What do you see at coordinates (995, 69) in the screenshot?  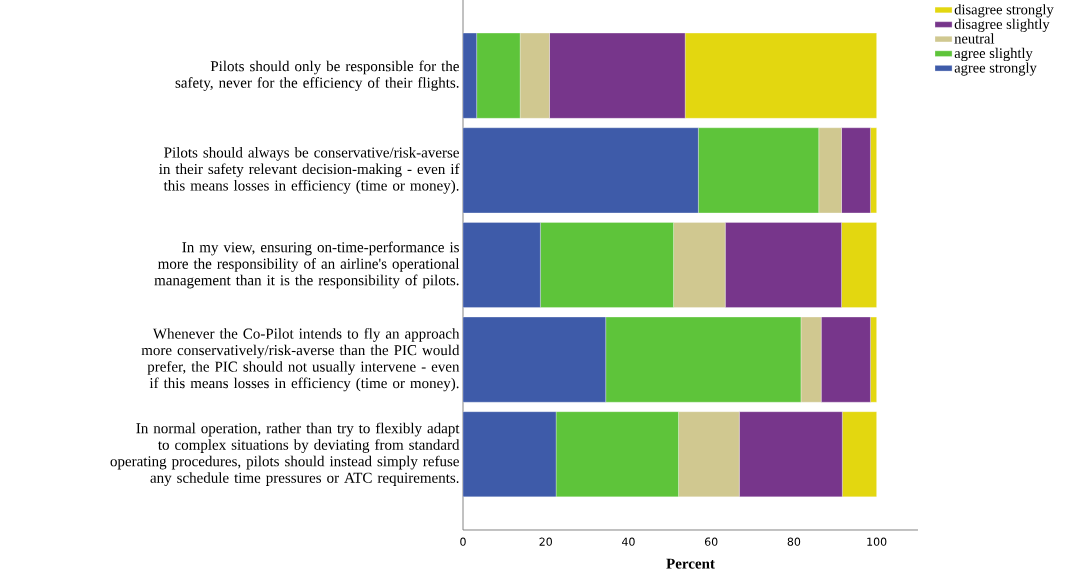 I see `legend-label: agree strongly` at bounding box center [995, 69].